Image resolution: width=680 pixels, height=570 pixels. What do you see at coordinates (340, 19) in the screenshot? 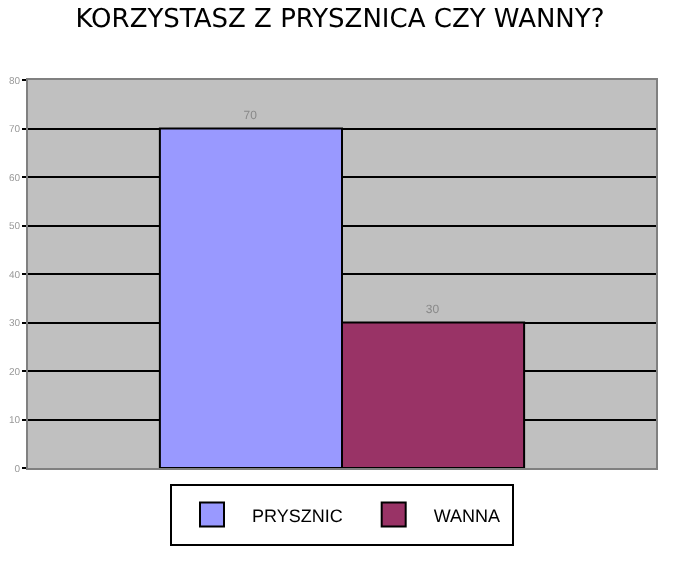
I see `chart-title: KORZYSTASZ Z PRYSZNICA CZY WANNY?` at bounding box center [340, 19].